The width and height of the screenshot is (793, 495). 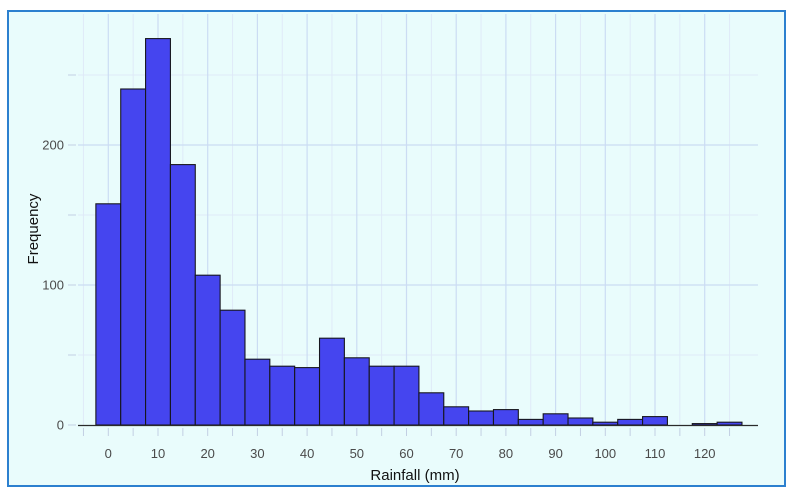 I want to click on y-tick-labels: 0 100 200, so click(x=53, y=285).